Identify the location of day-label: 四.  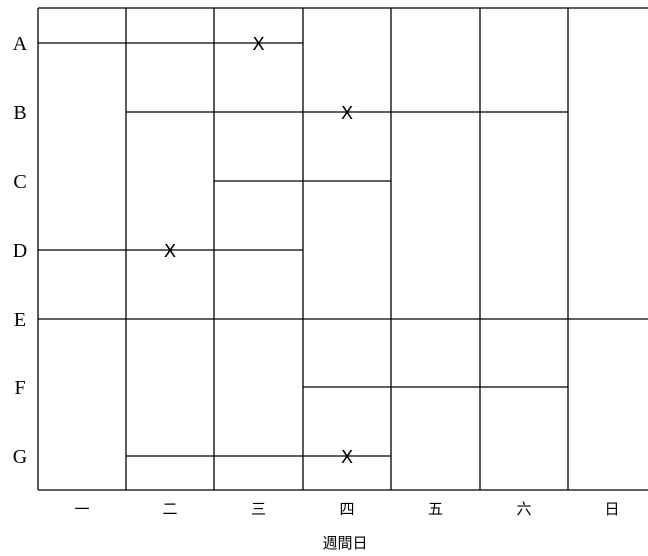
(346, 509).